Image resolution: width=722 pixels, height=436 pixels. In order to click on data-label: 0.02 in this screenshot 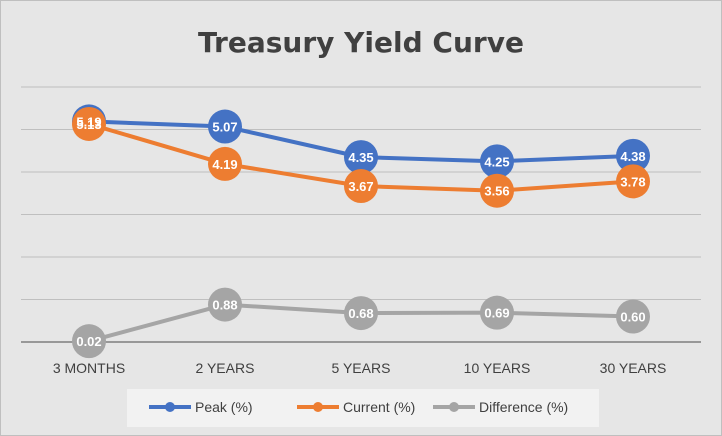, I will do `click(88, 341)`.